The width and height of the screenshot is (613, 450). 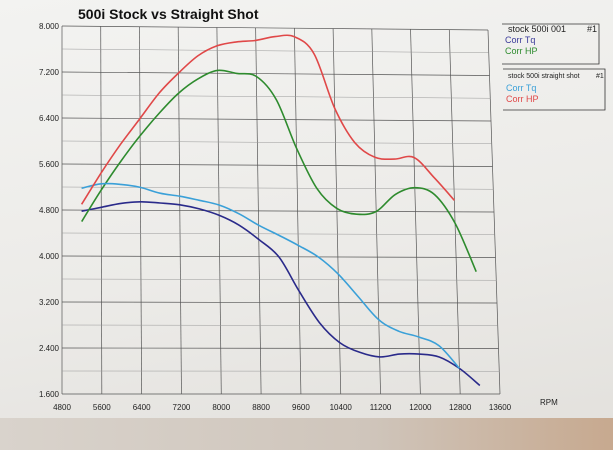 I want to click on x-axis-label: RPM, so click(x=549, y=402).